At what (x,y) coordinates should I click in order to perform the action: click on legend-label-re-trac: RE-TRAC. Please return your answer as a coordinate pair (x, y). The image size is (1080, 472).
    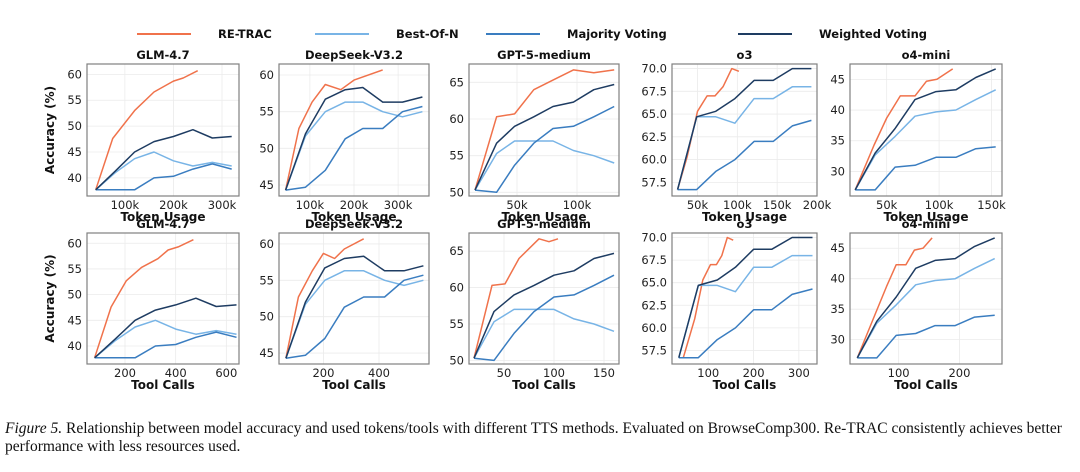
    Looking at the image, I should click on (245, 34).